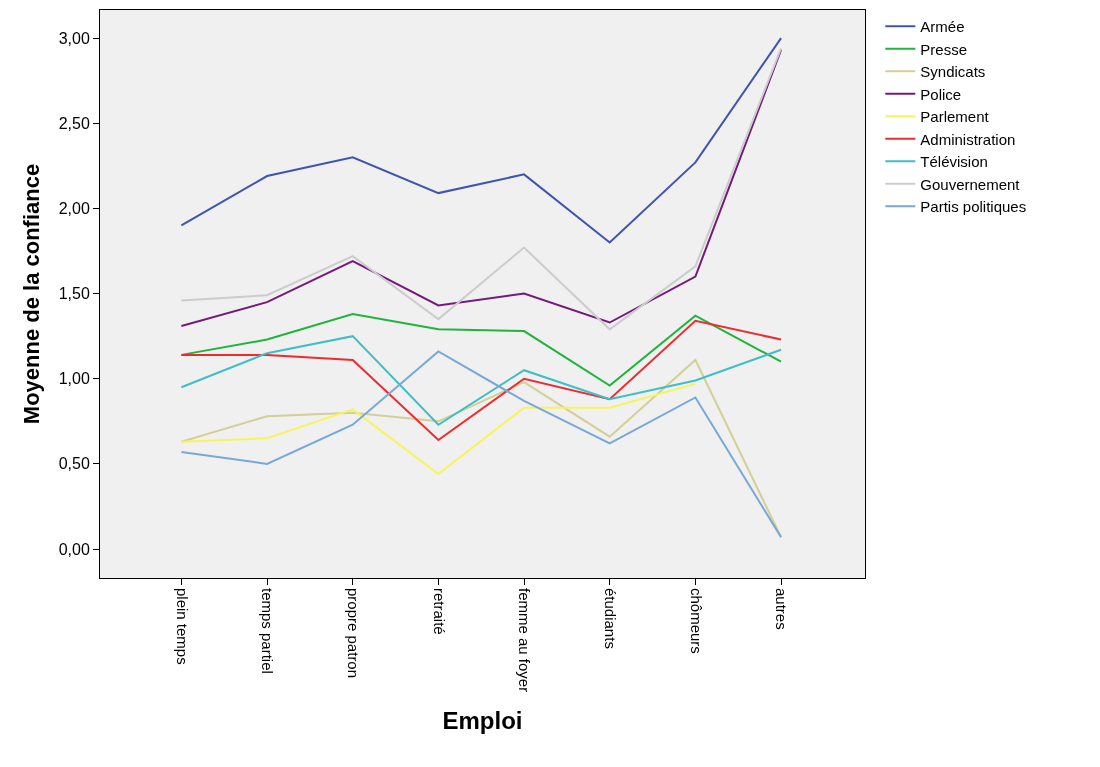 The image size is (1100, 767). I want to click on x-tick-label: étudiants, so click(610, 618).